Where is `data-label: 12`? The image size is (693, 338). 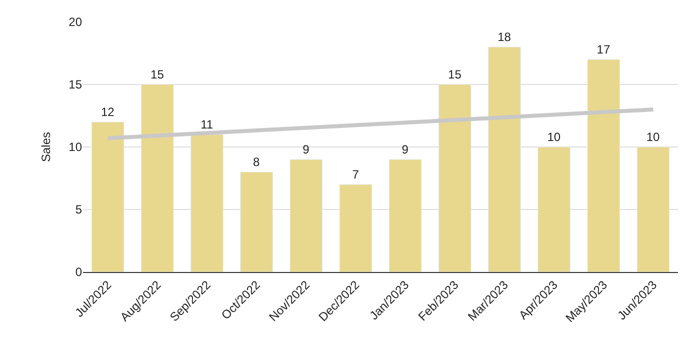 data-label: 12 is located at coordinates (107, 112).